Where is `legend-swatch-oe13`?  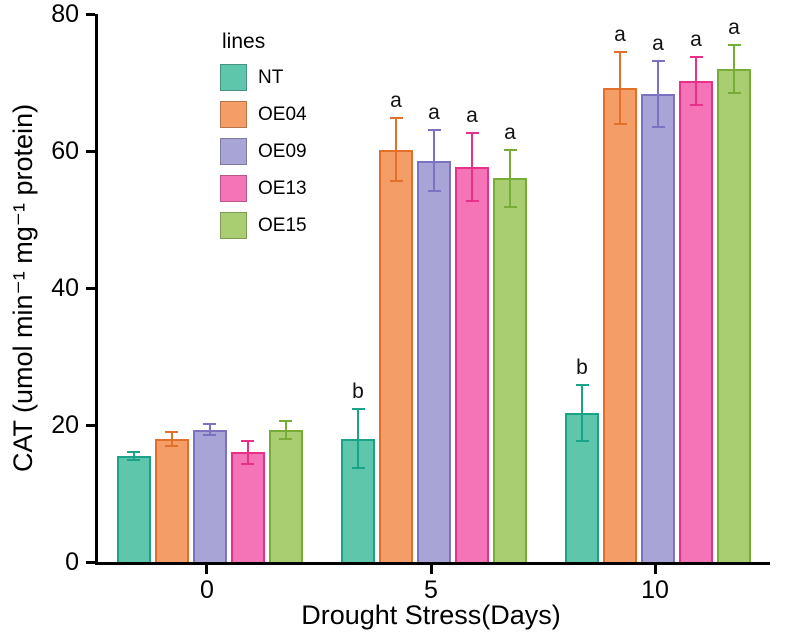
legend-swatch-oe13 is located at coordinates (233, 188).